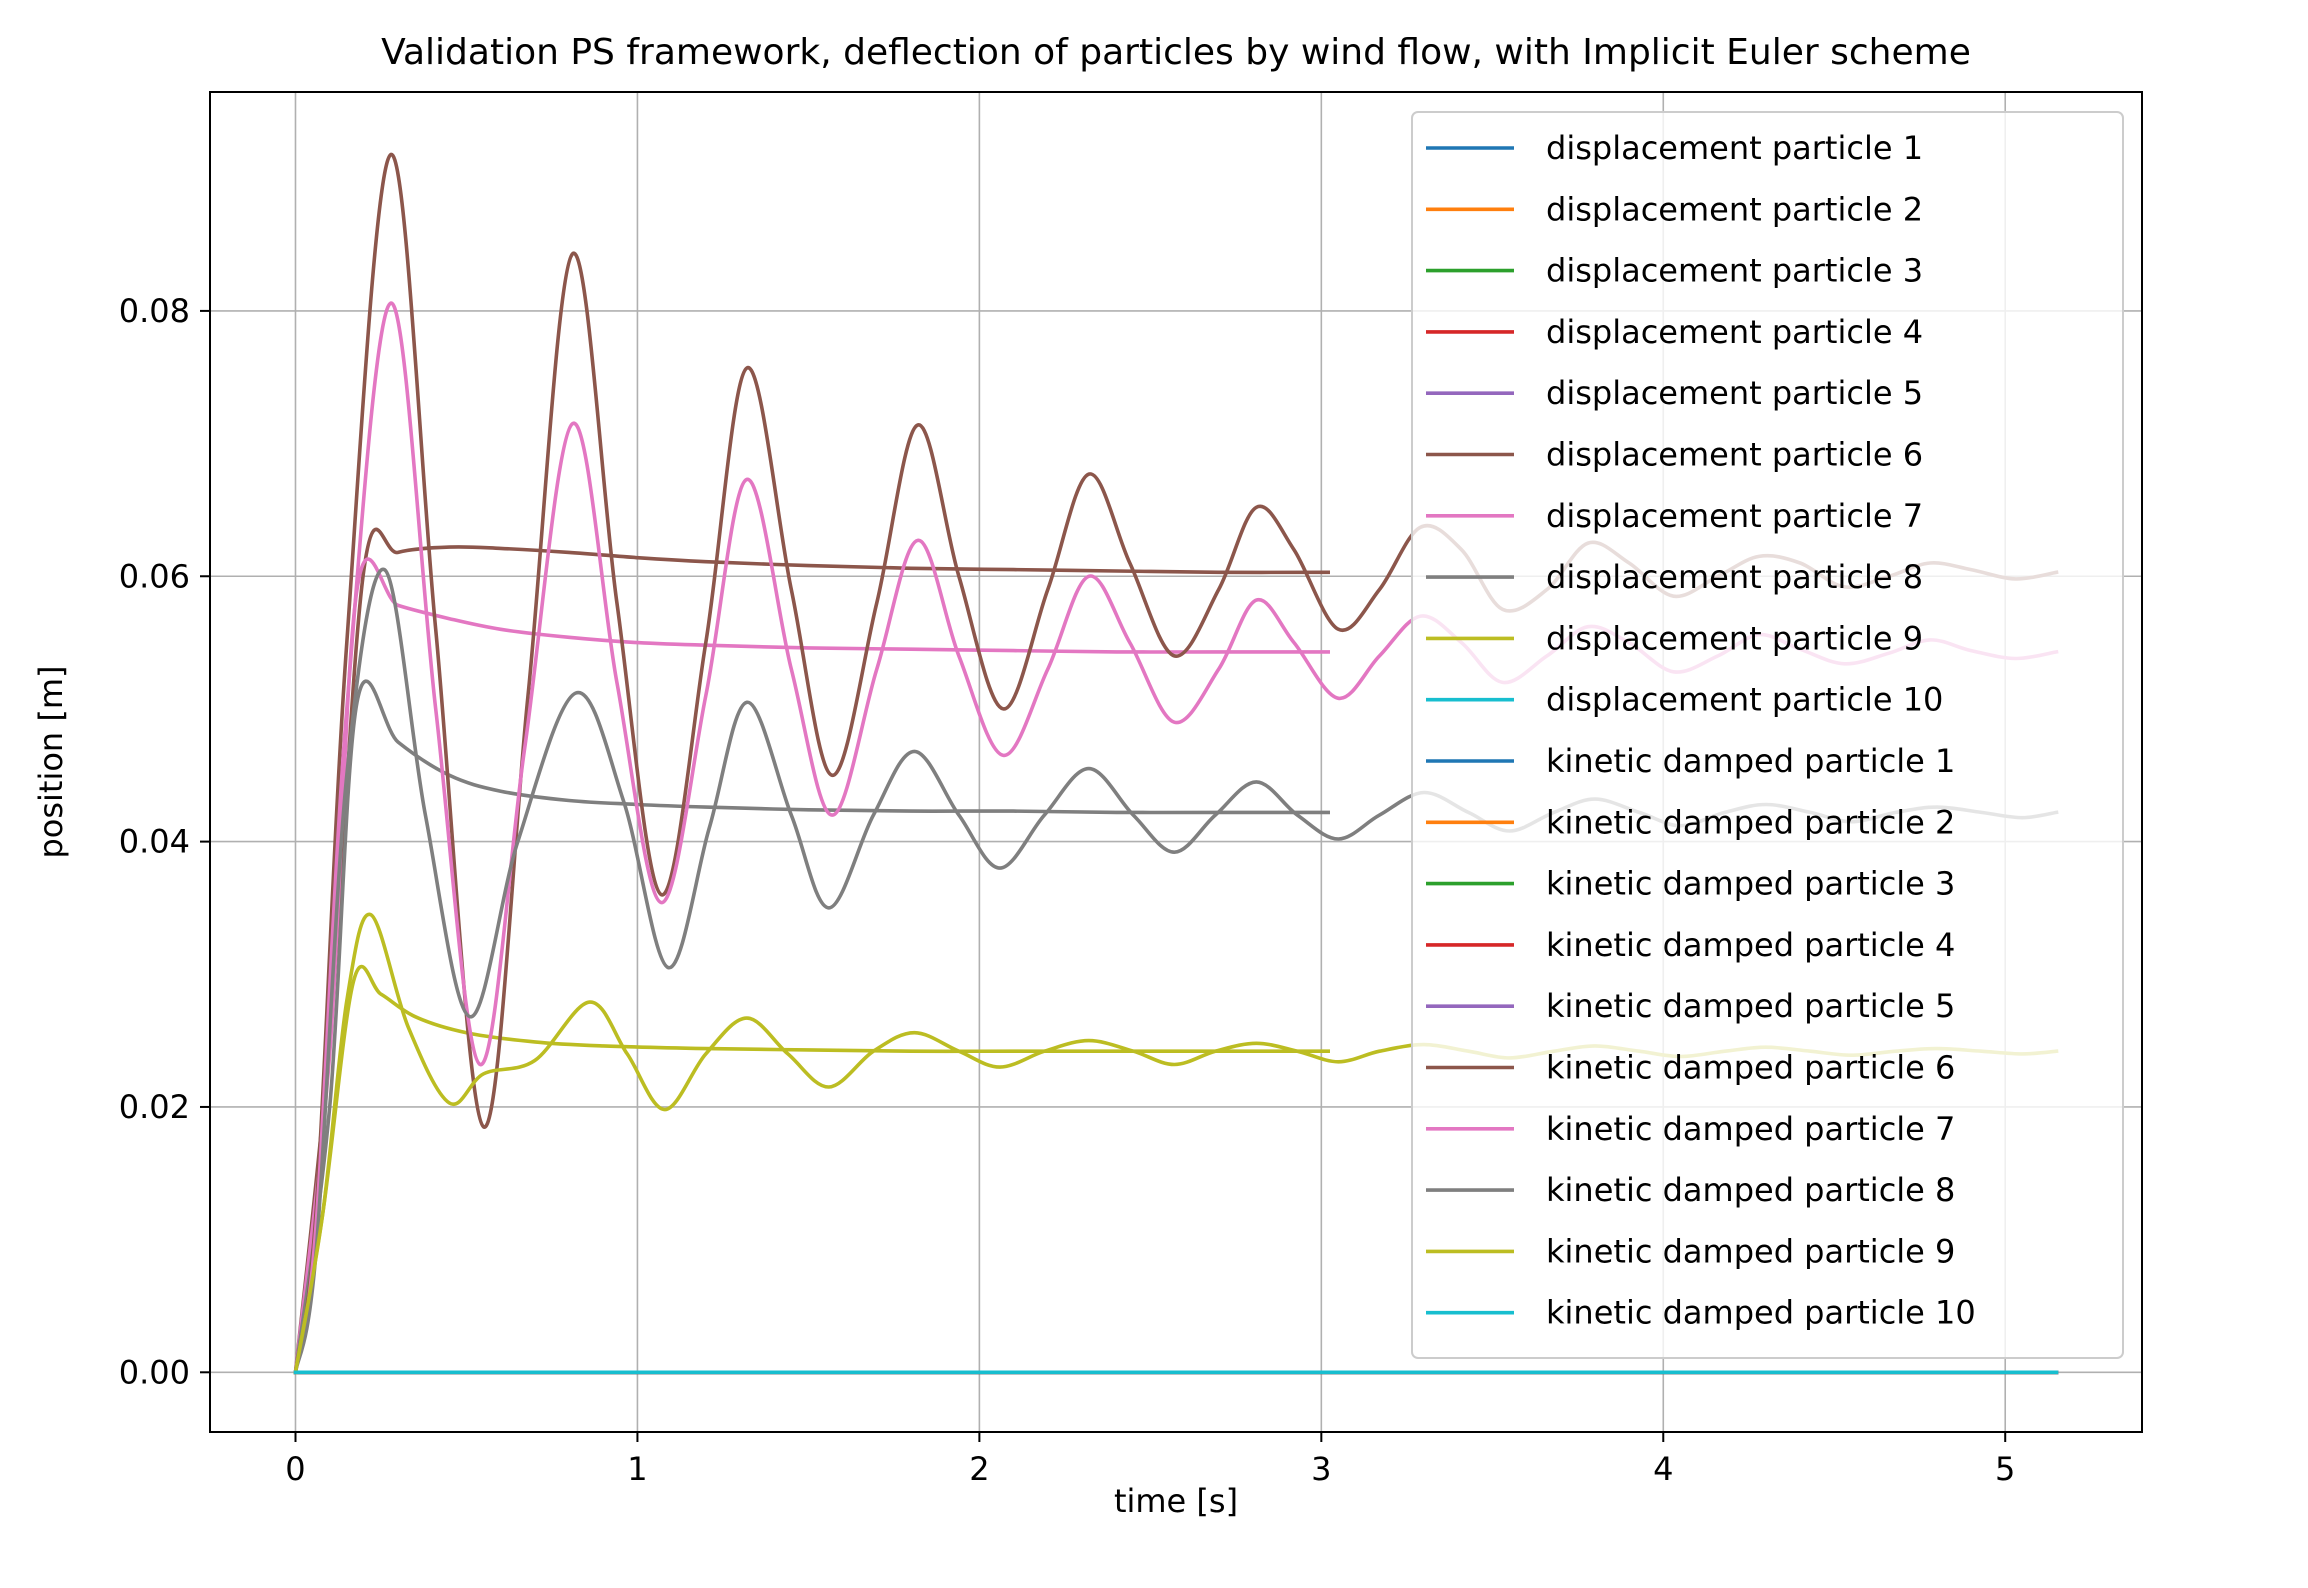 Image resolution: width=2308 pixels, height=1588 pixels. What do you see at coordinates (1734, 209) in the screenshot?
I see `legend-entry-label: displacement particle 2` at bounding box center [1734, 209].